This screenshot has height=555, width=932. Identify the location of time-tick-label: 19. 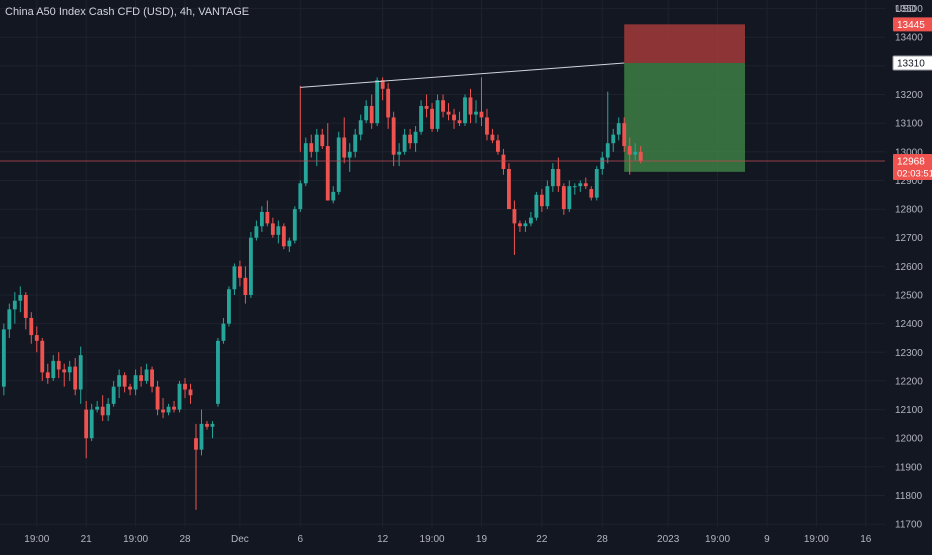
(482, 539).